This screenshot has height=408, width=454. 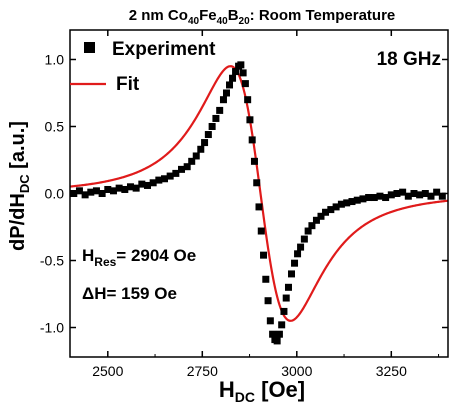 I want to click on chart-title: 2 nm Co40Fe40B20: Room Temperature, so click(x=262, y=17).